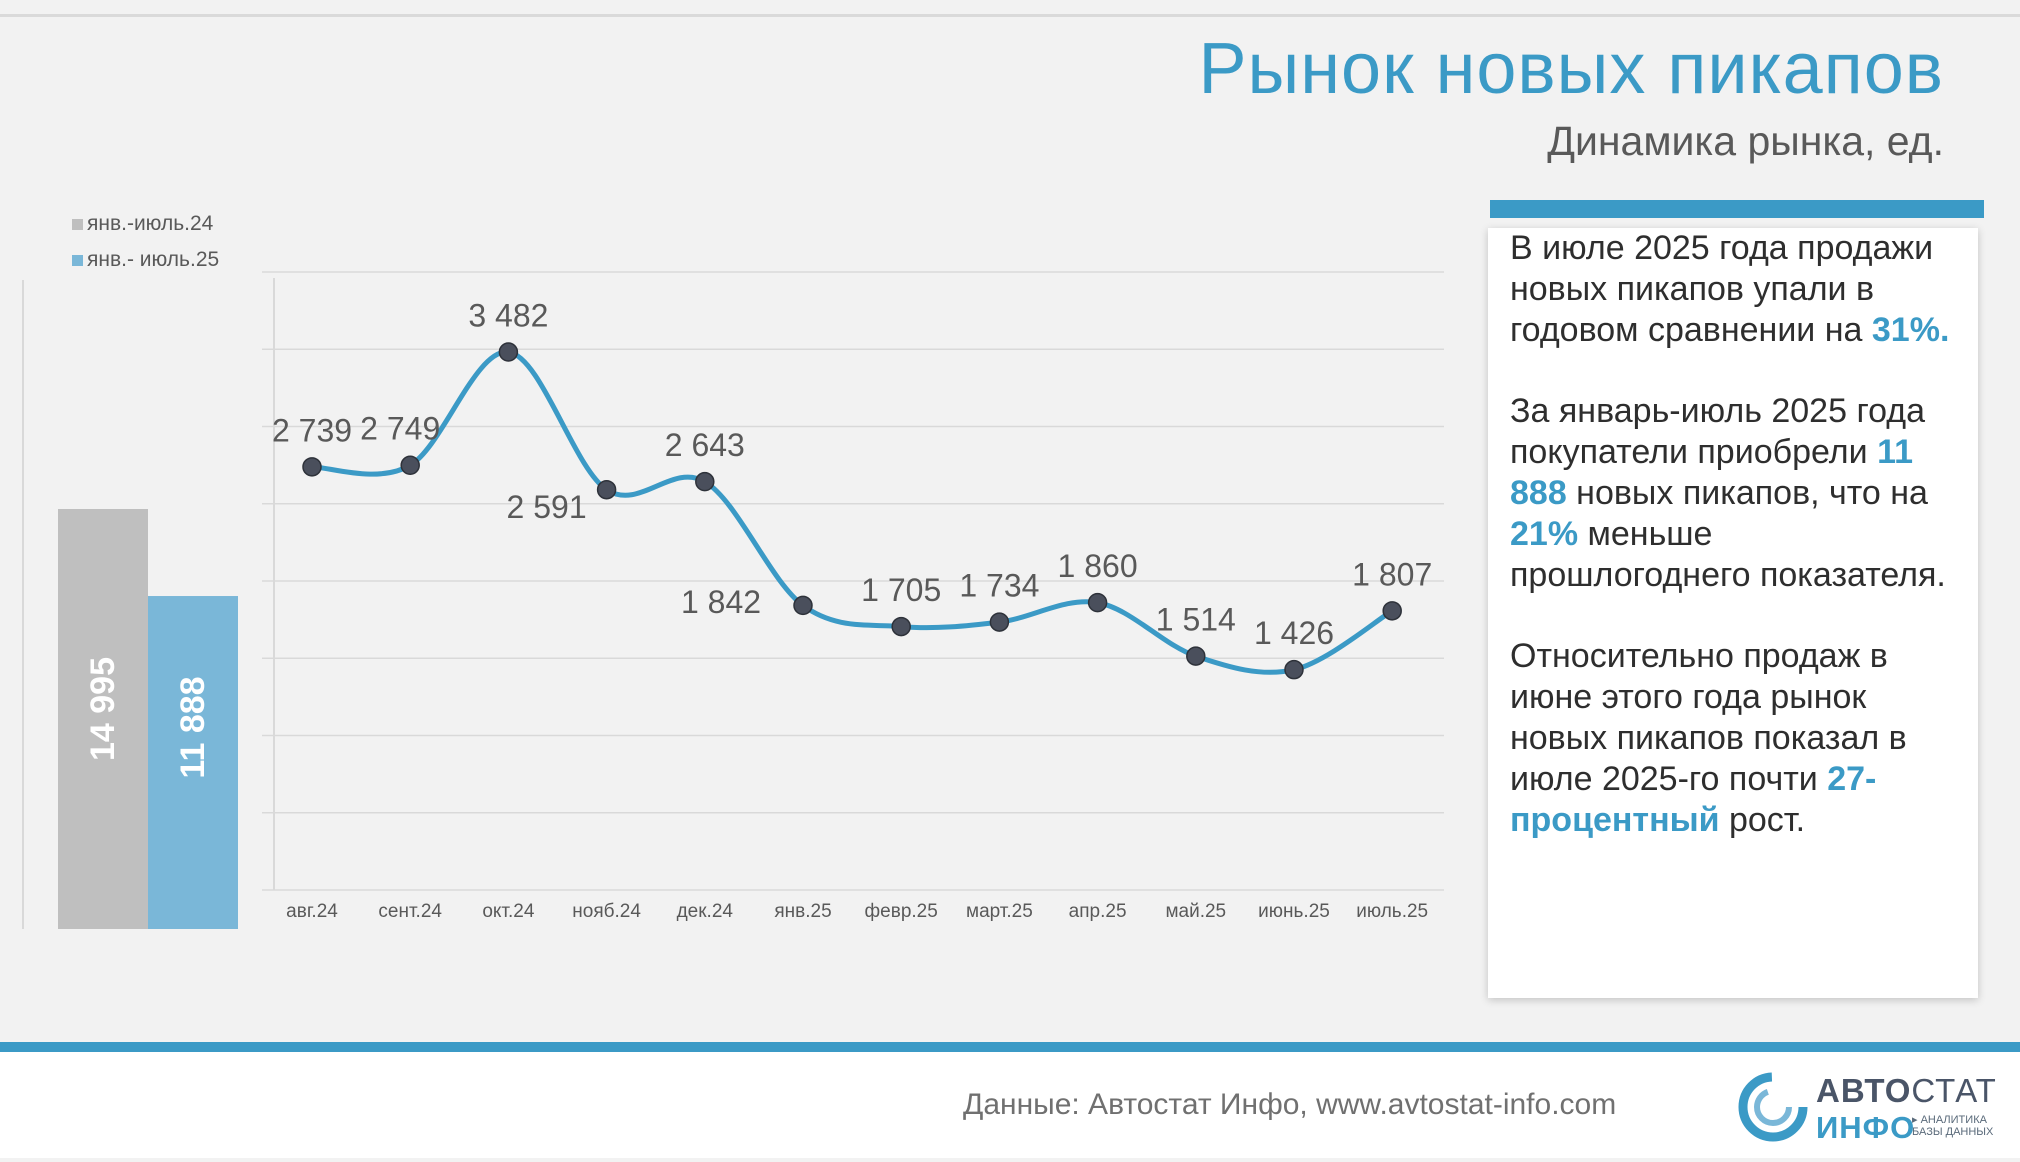 The height and width of the screenshot is (1162, 2020). What do you see at coordinates (1571, 69) in the screenshot?
I see `page-title: Рынок новых пикапов` at bounding box center [1571, 69].